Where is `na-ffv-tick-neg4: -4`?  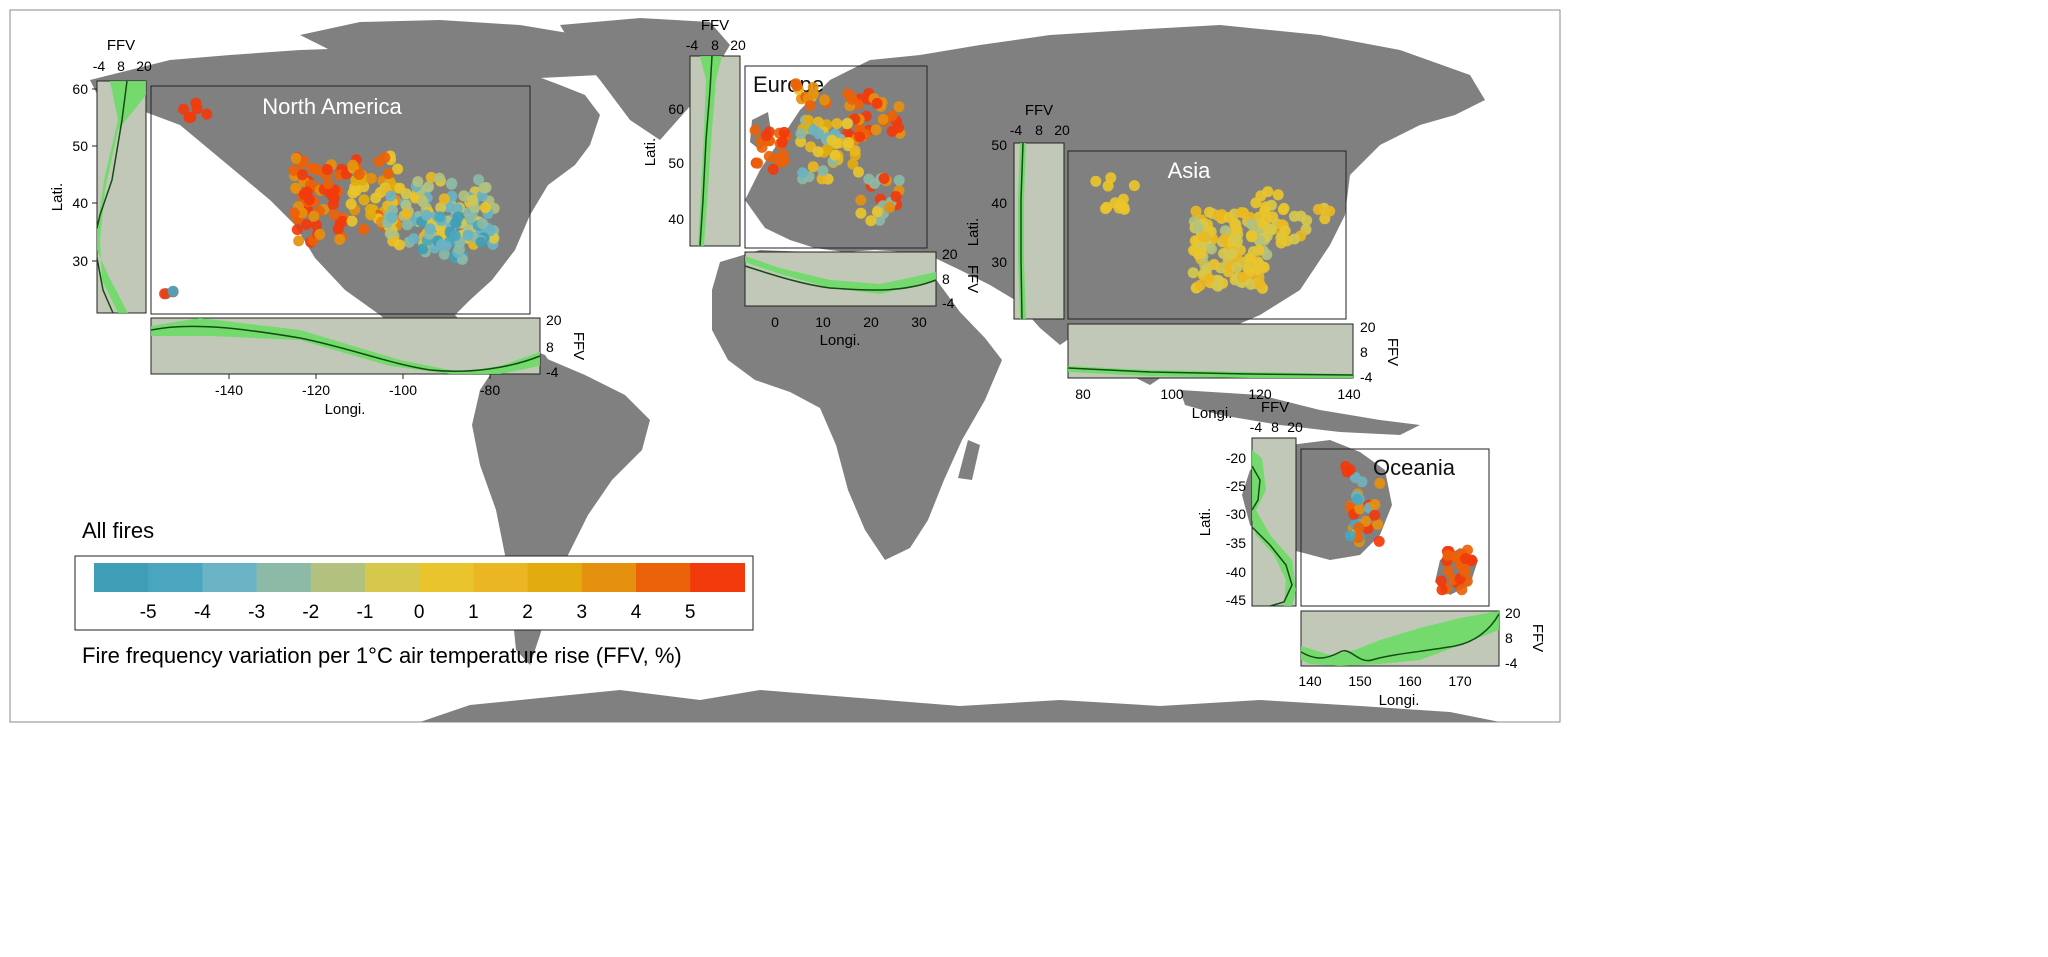 na-ffv-tick-neg4: -4 is located at coordinates (99, 66).